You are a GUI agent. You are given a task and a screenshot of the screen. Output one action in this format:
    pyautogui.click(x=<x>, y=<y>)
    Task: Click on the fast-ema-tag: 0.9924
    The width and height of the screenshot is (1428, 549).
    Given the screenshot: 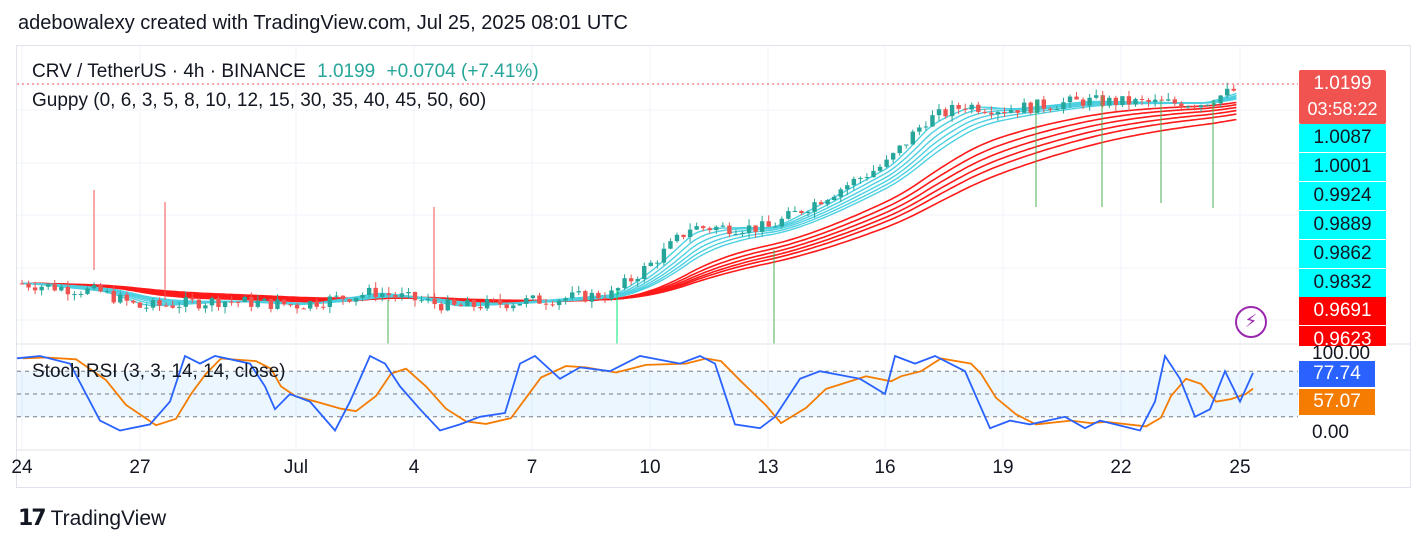 What is the action you would take?
    pyautogui.click(x=1342, y=196)
    